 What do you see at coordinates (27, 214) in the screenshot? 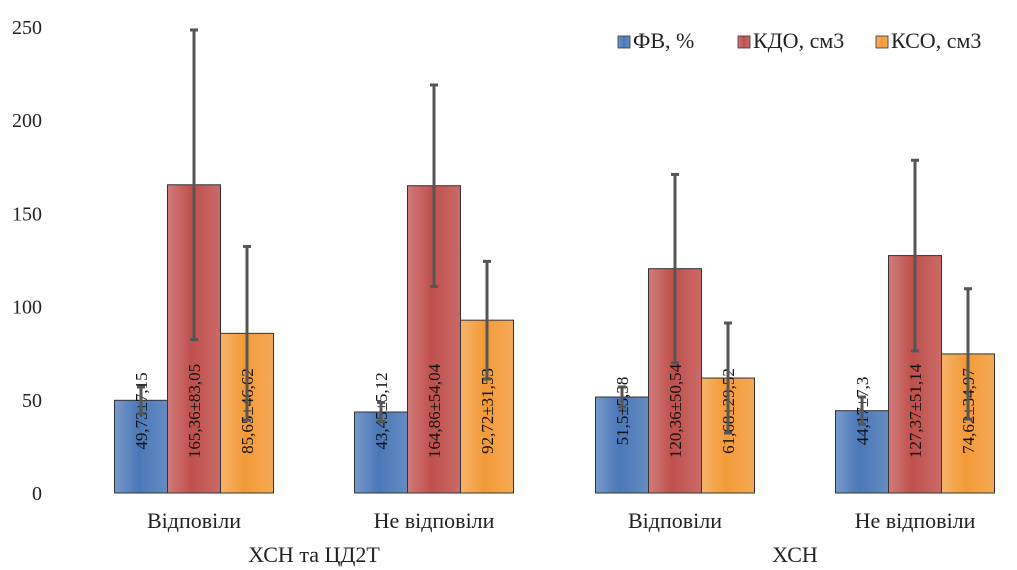
I see `y-tick-label: 150` at bounding box center [27, 214].